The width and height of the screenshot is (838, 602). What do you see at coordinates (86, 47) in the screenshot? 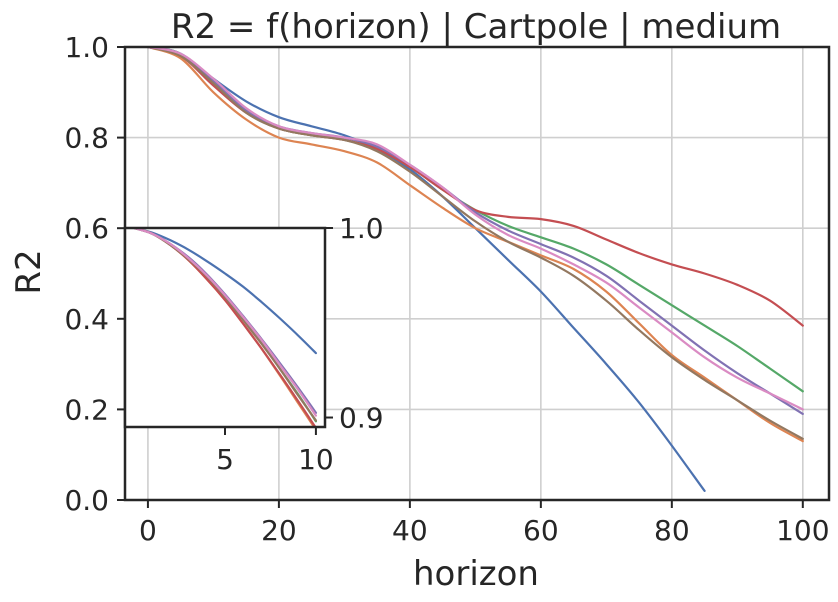
I see `y-tick-label: 1.0` at bounding box center [86, 47].